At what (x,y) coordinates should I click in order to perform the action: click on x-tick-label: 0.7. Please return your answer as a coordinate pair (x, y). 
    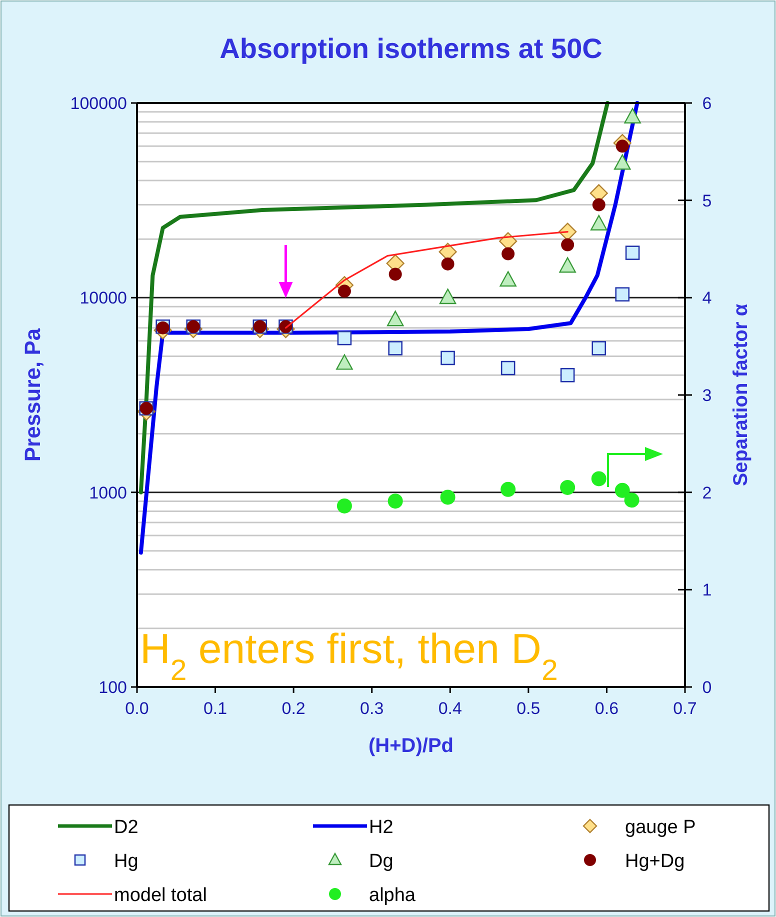
    Looking at the image, I should click on (685, 708).